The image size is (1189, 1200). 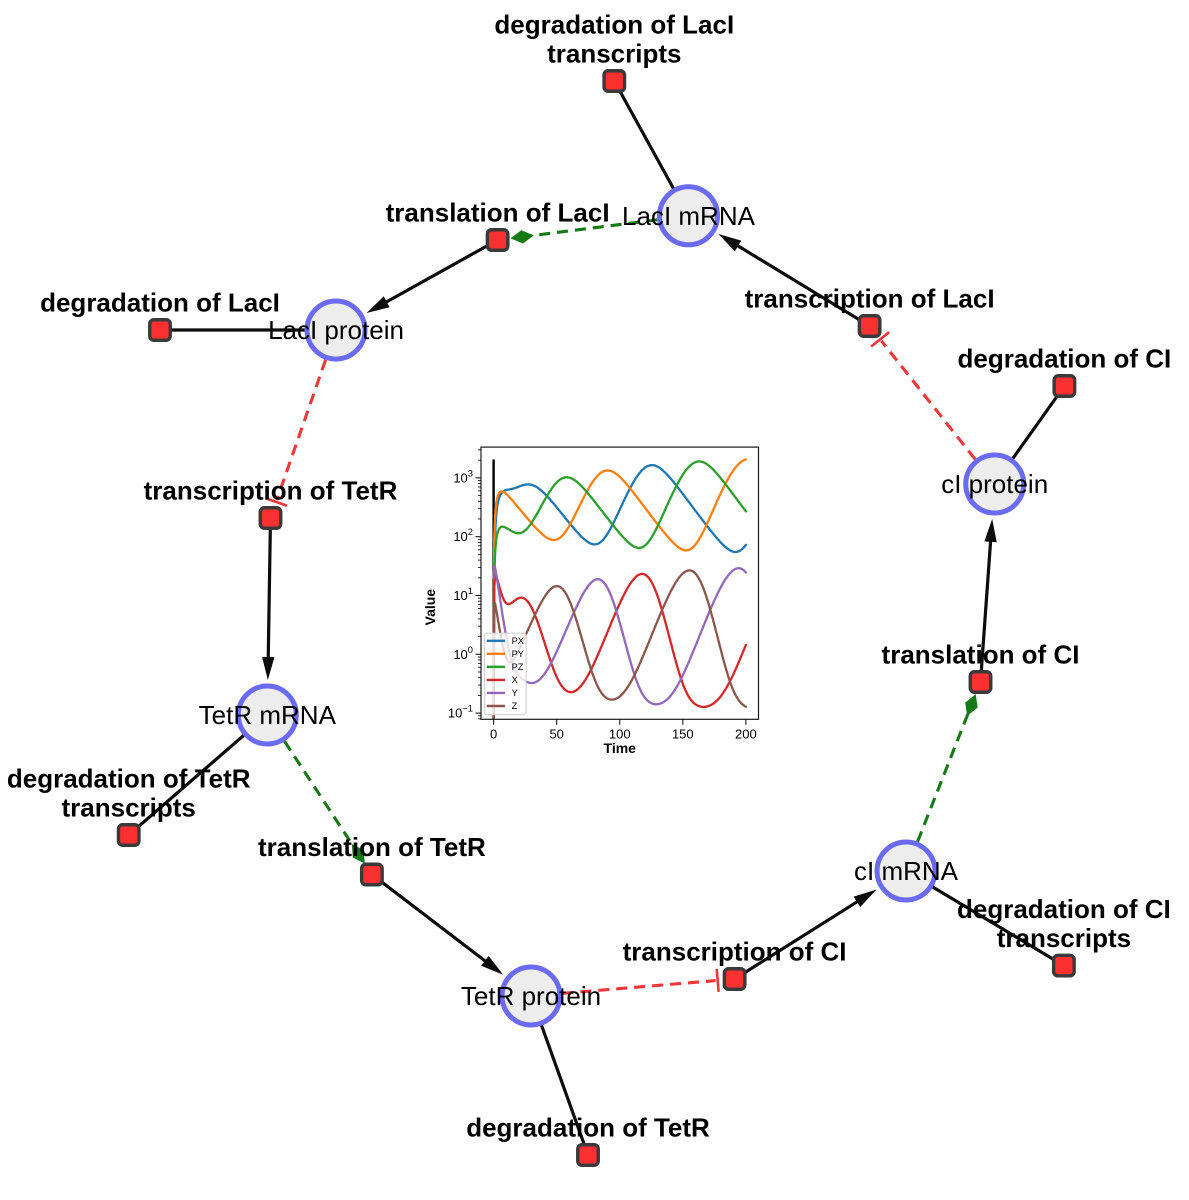 I want to click on legend-label-PX: PX, so click(x=518, y=641).